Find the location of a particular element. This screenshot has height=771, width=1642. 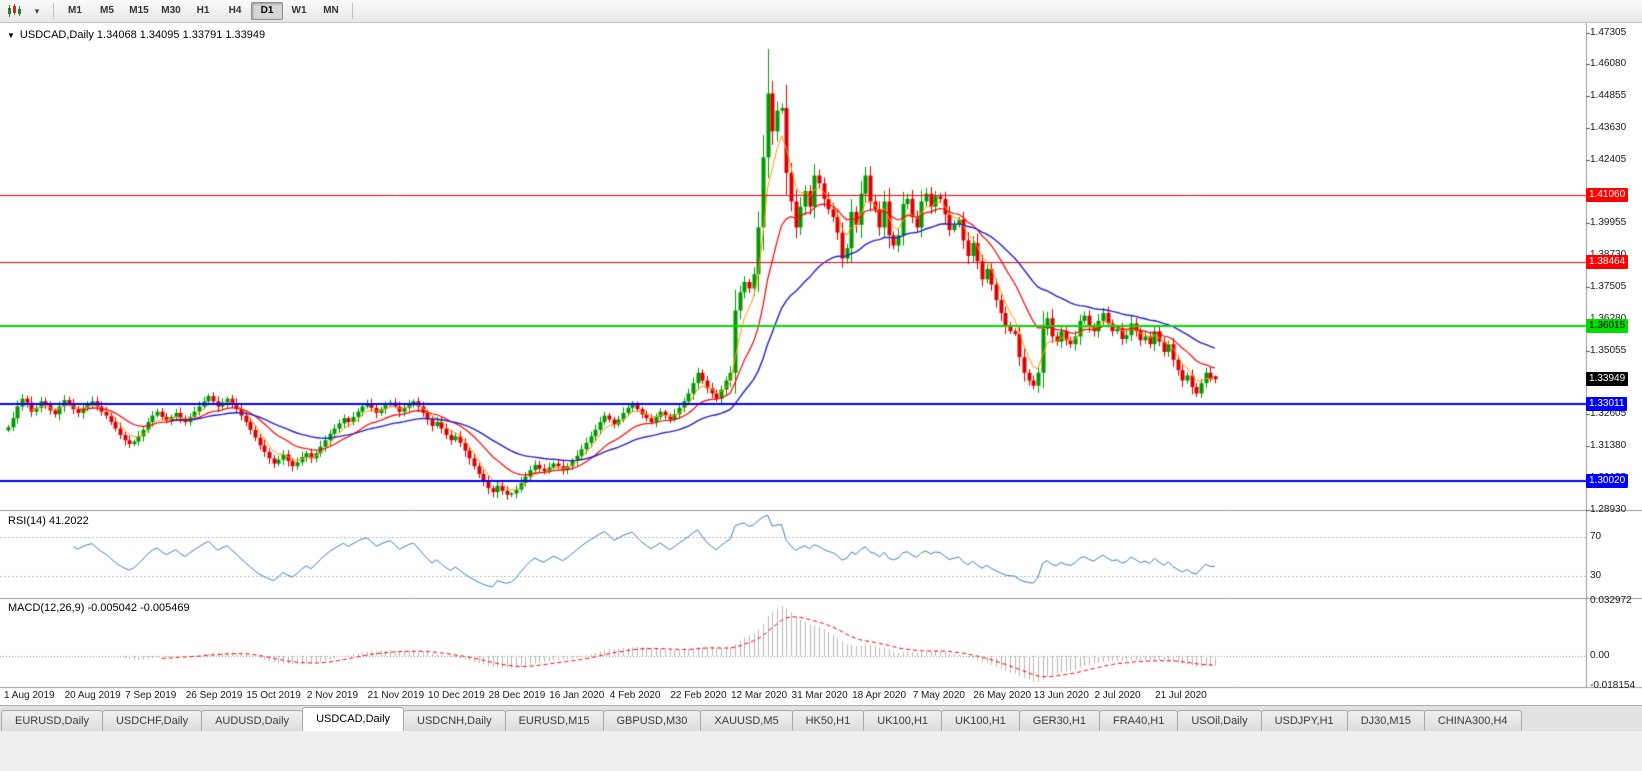

date-axis-label: 7 May 2020 is located at coordinates (938, 695).